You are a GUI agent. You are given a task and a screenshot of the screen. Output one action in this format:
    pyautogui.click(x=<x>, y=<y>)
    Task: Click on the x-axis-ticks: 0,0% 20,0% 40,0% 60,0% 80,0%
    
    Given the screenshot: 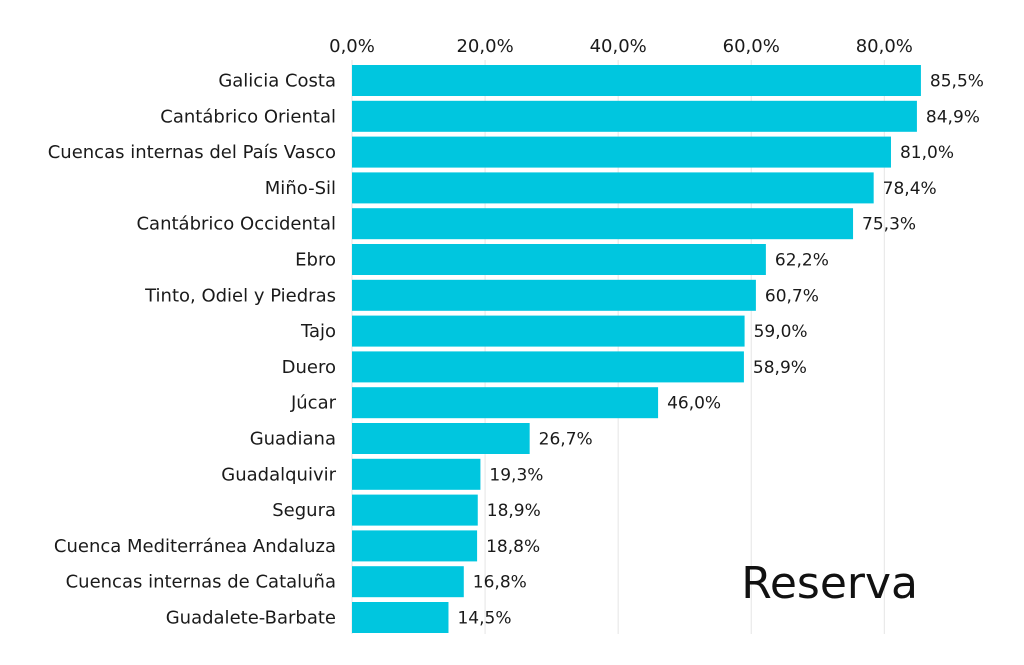 What is the action you would take?
    pyautogui.click(x=621, y=46)
    